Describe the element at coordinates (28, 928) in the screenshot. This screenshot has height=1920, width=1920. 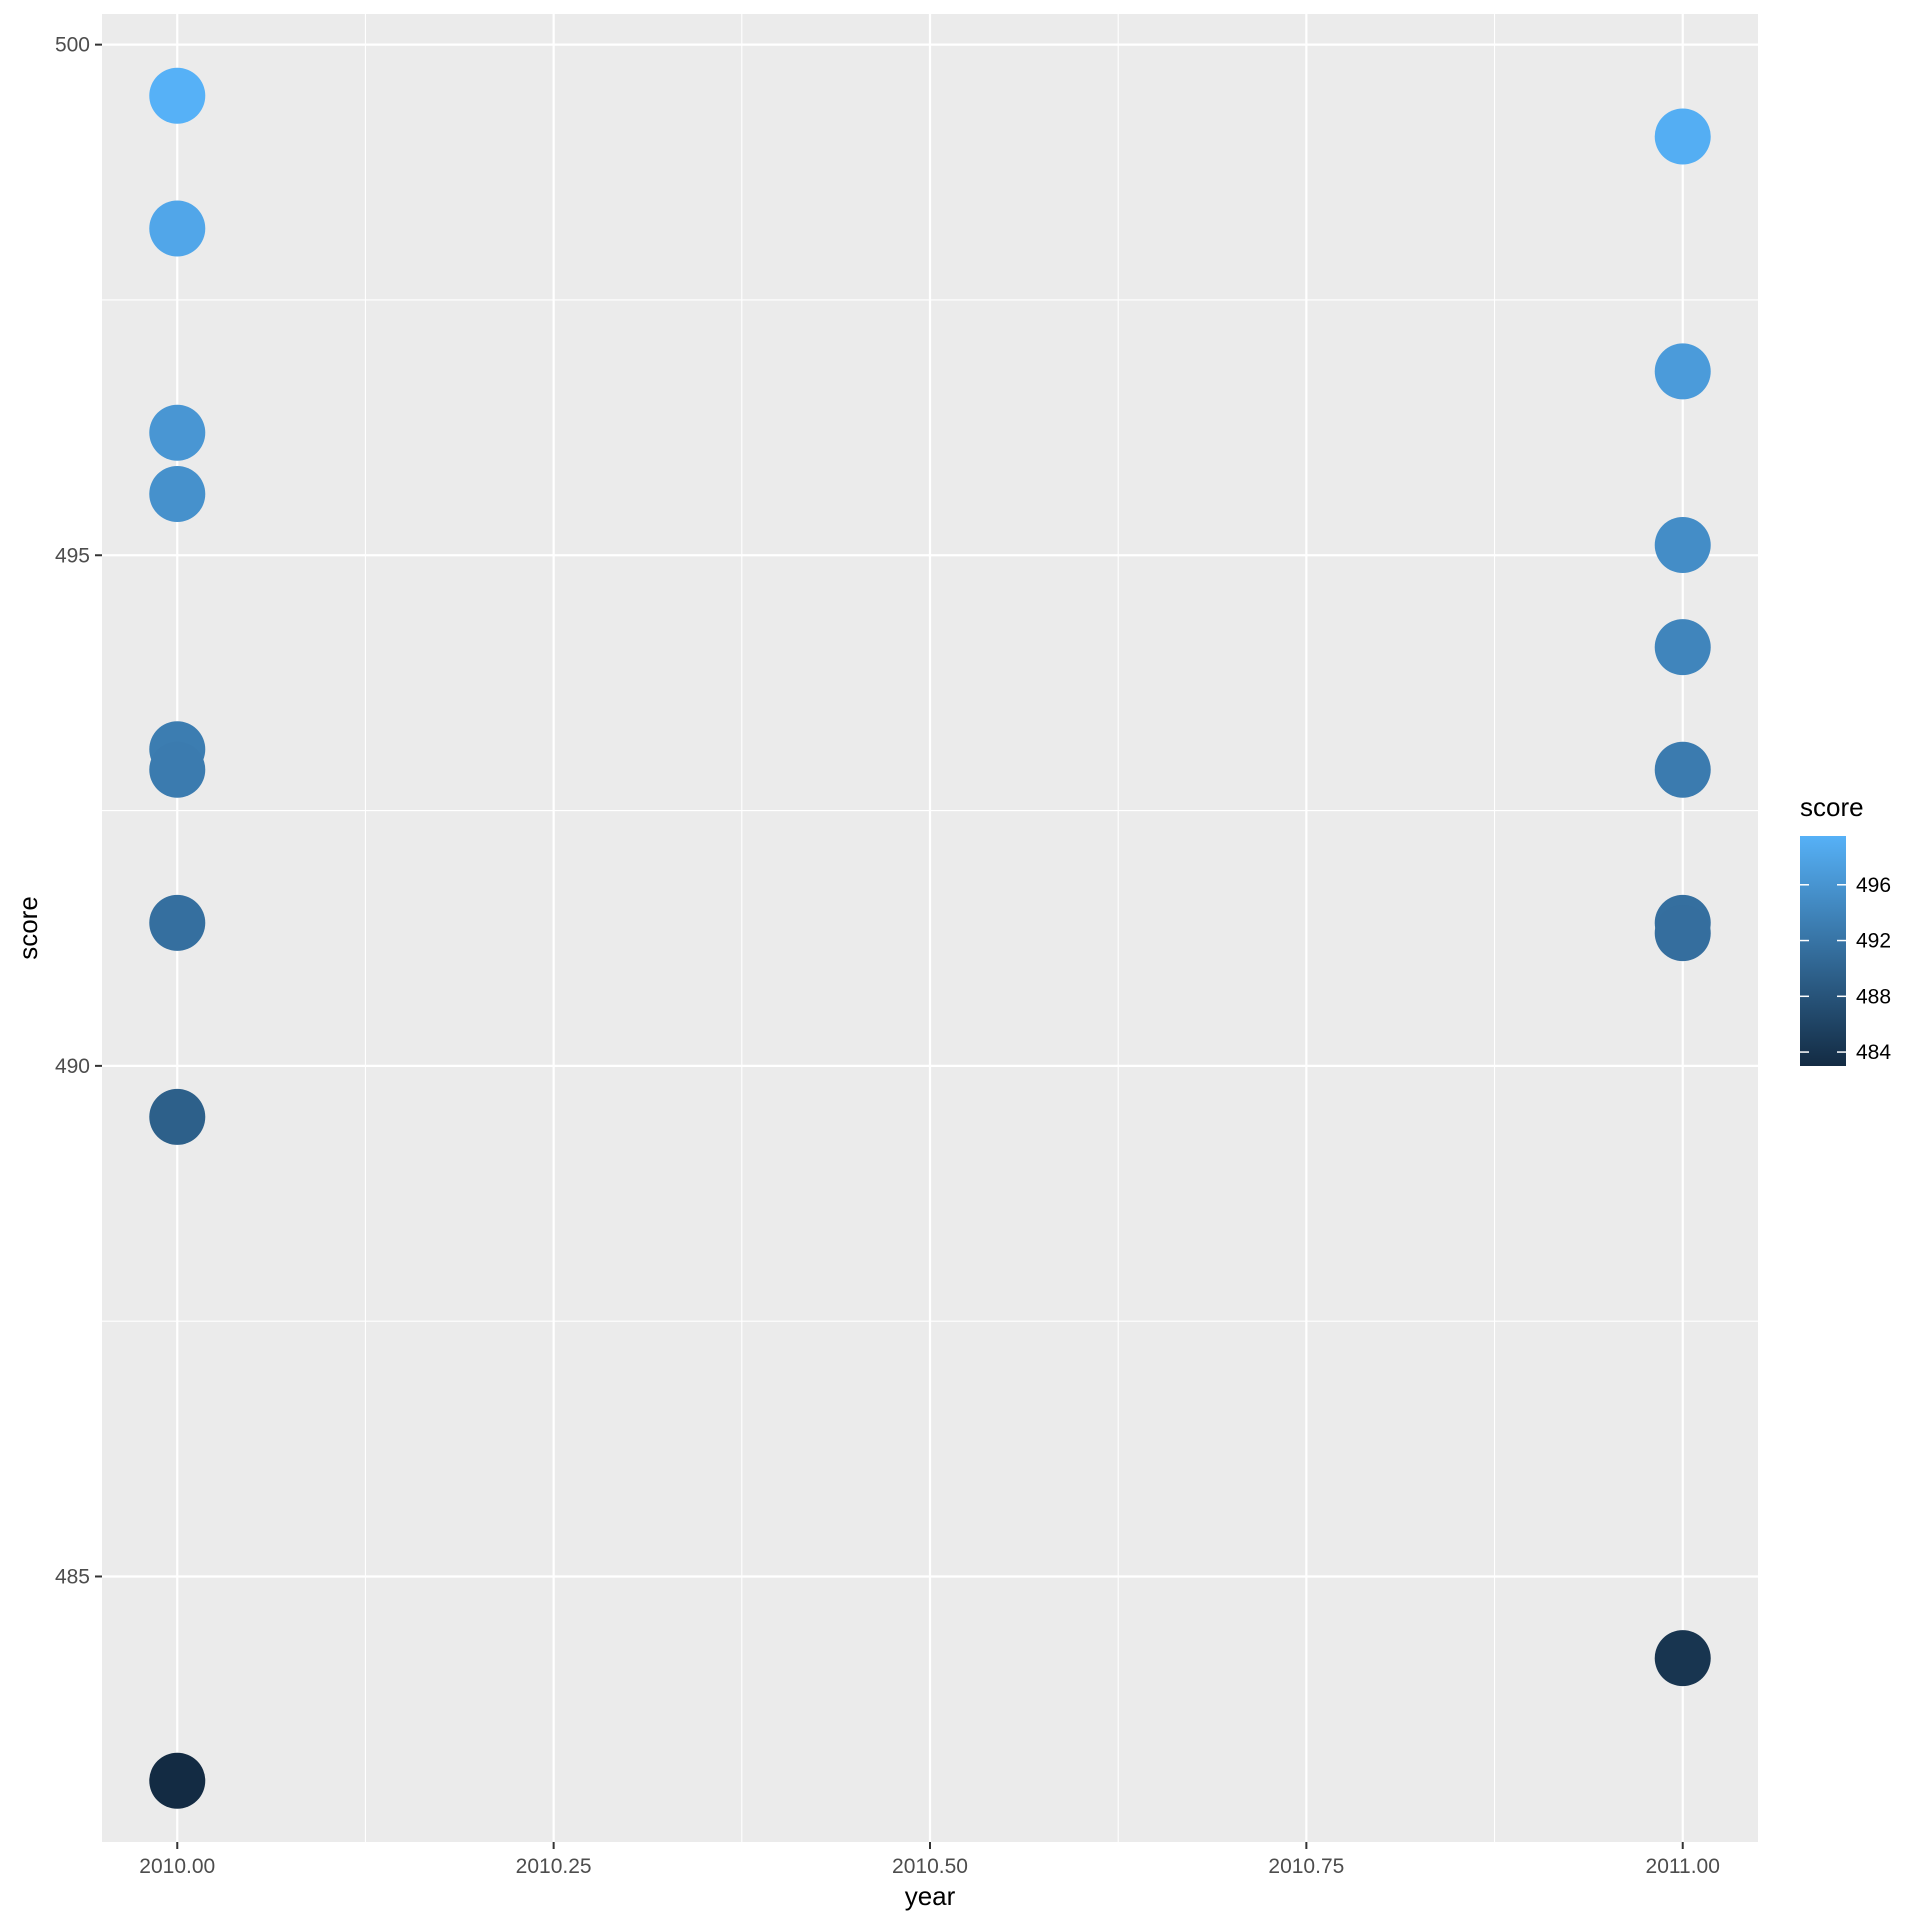
I see `y-axis-title: score` at that location.